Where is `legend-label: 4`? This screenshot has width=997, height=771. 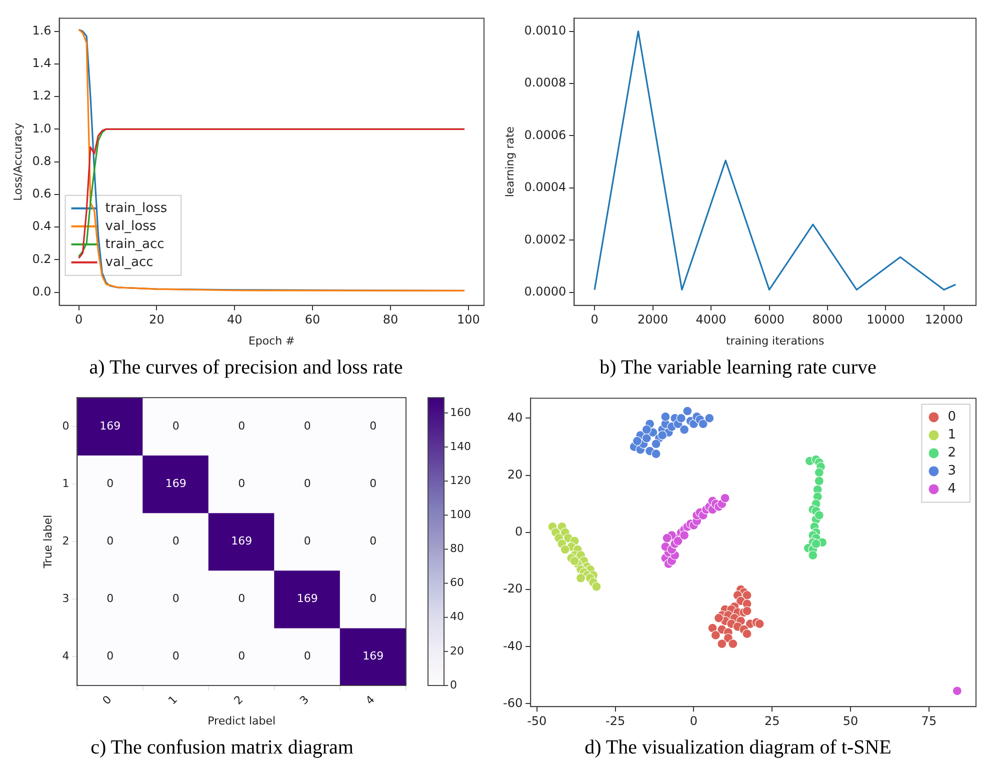 legend-label: 4 is located at coordinates (952, 489).